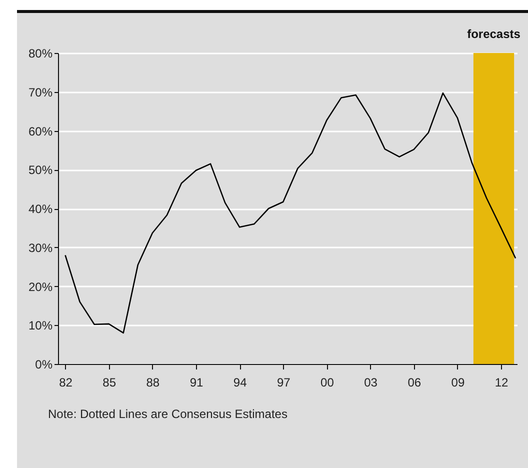 The height and width of the screenshot is (468, 528). What do you see at coordinates (40, 325) in the screenshot?
I see `y-tick-label: 10%` at bounding box center [40, 325].